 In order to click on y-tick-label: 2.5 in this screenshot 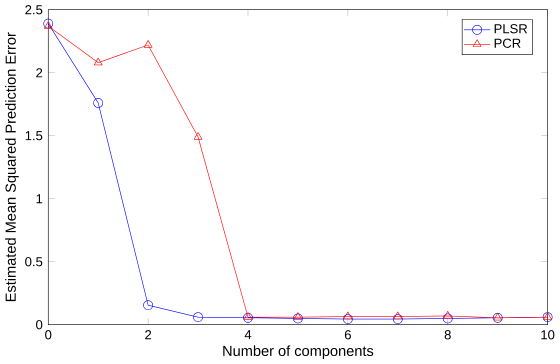, I will do `click(33, 9)`.